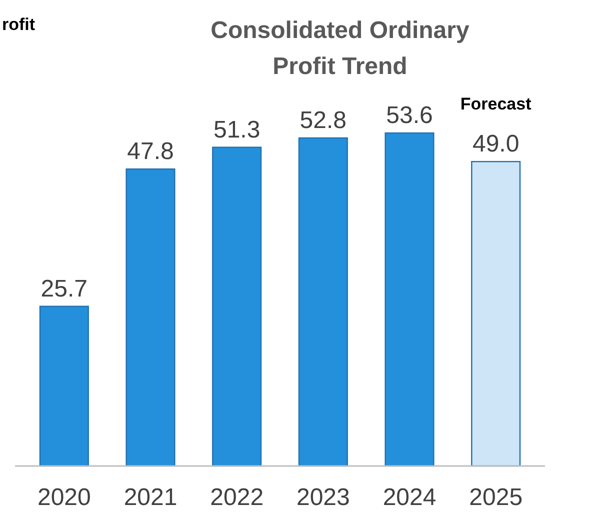 Image resolution: width=592 pixels, height=525 pixels. What do you see at coordinates (323, 120) in the screenshot?
I see `data-label: 52.8` at bounding box center [323, 120].